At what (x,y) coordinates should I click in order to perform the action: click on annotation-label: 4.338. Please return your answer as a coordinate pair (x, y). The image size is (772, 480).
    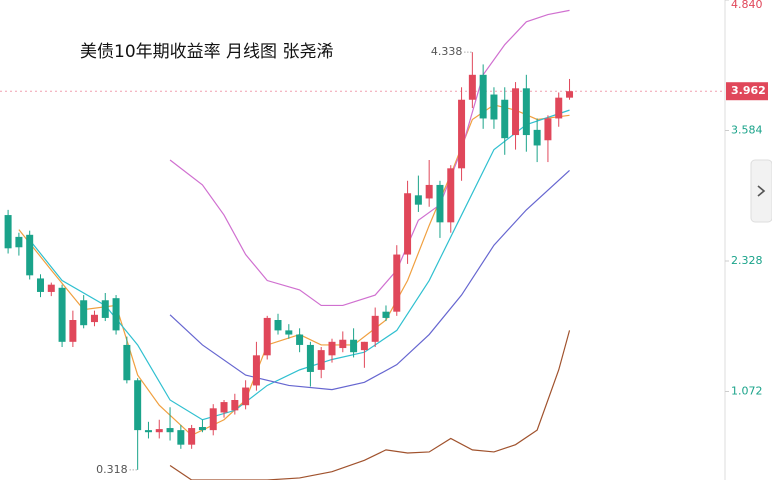
    Looking at the image, I should click on (447, 51).